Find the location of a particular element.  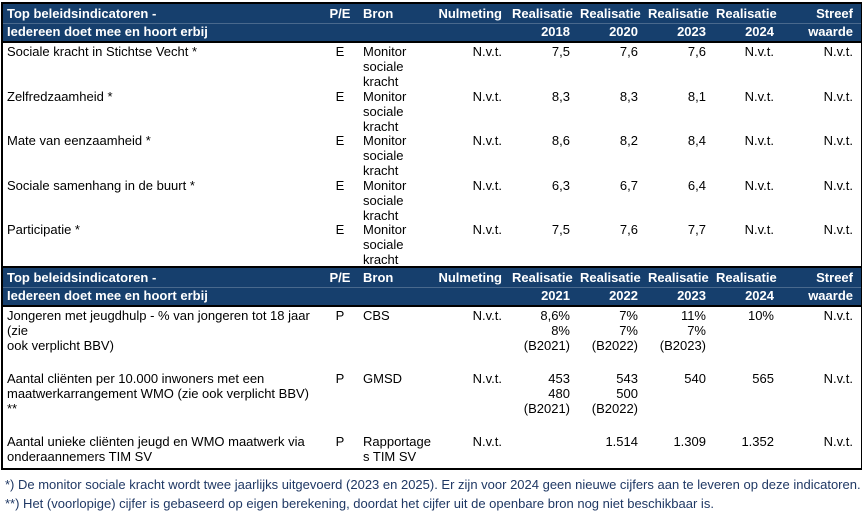

col-header-streefwaarde: Streef waarde is located at coordinates (830, 22).